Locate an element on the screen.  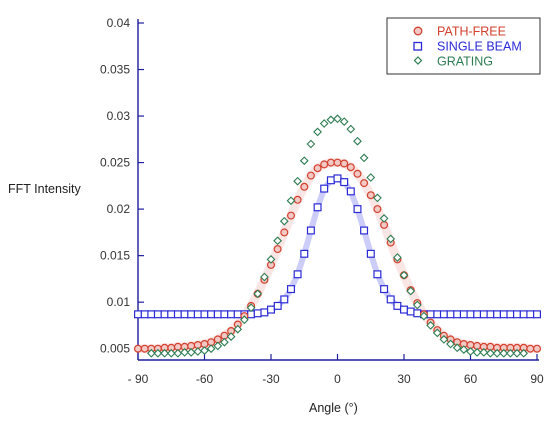
legend-label-single-beam: SINGLE BEAM is located at coordinates (479, 47).